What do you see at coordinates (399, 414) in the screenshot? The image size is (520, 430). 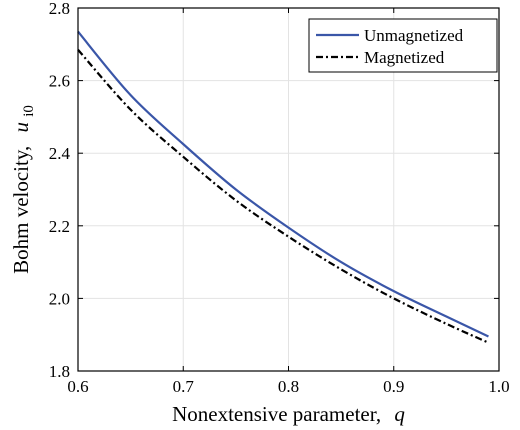 I see `x-axis-label-symbol: q` at bounding box center [399, 414].